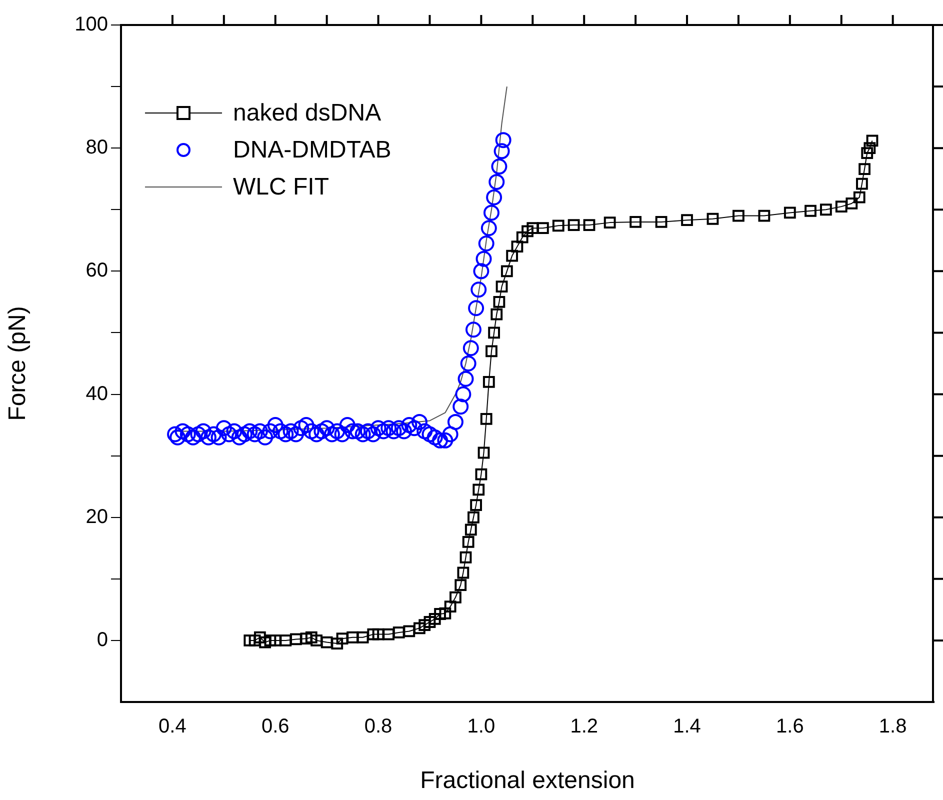 The image size is (943, 800). What do you see at coordinates (527, 780) in the screenshot?
I see `x-axis-title: Fractional extension` at bounding box center [527, 780].